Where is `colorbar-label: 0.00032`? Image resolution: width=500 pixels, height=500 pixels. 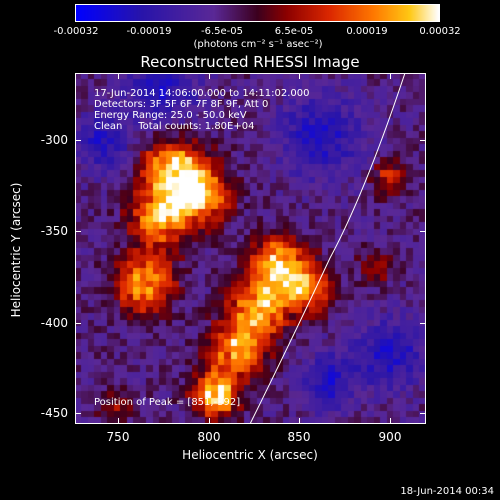
colorbar-label: 0.00032 is located at coordinates (440, 31).